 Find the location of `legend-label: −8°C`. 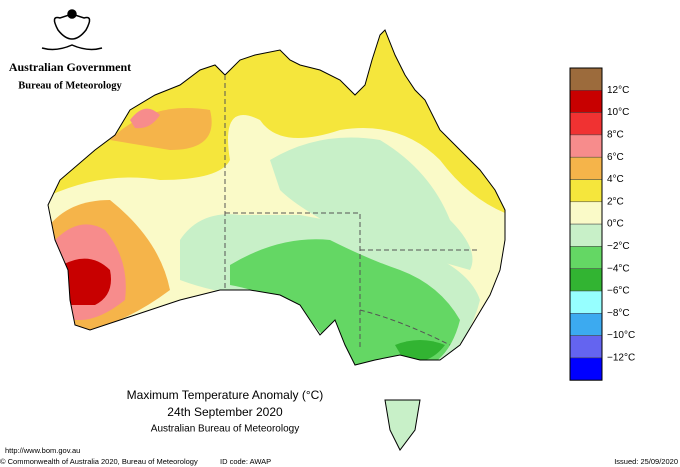

legend-label: −8°C is located at coordinates (618, 313).